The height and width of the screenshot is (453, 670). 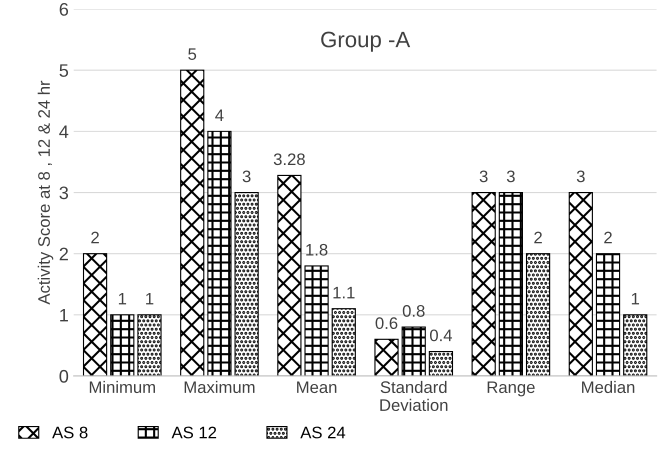 What do you see at coordinates (64, 254) in the screenshot?
I see `y-tick-label: 2` at bounding box center [64, 254].